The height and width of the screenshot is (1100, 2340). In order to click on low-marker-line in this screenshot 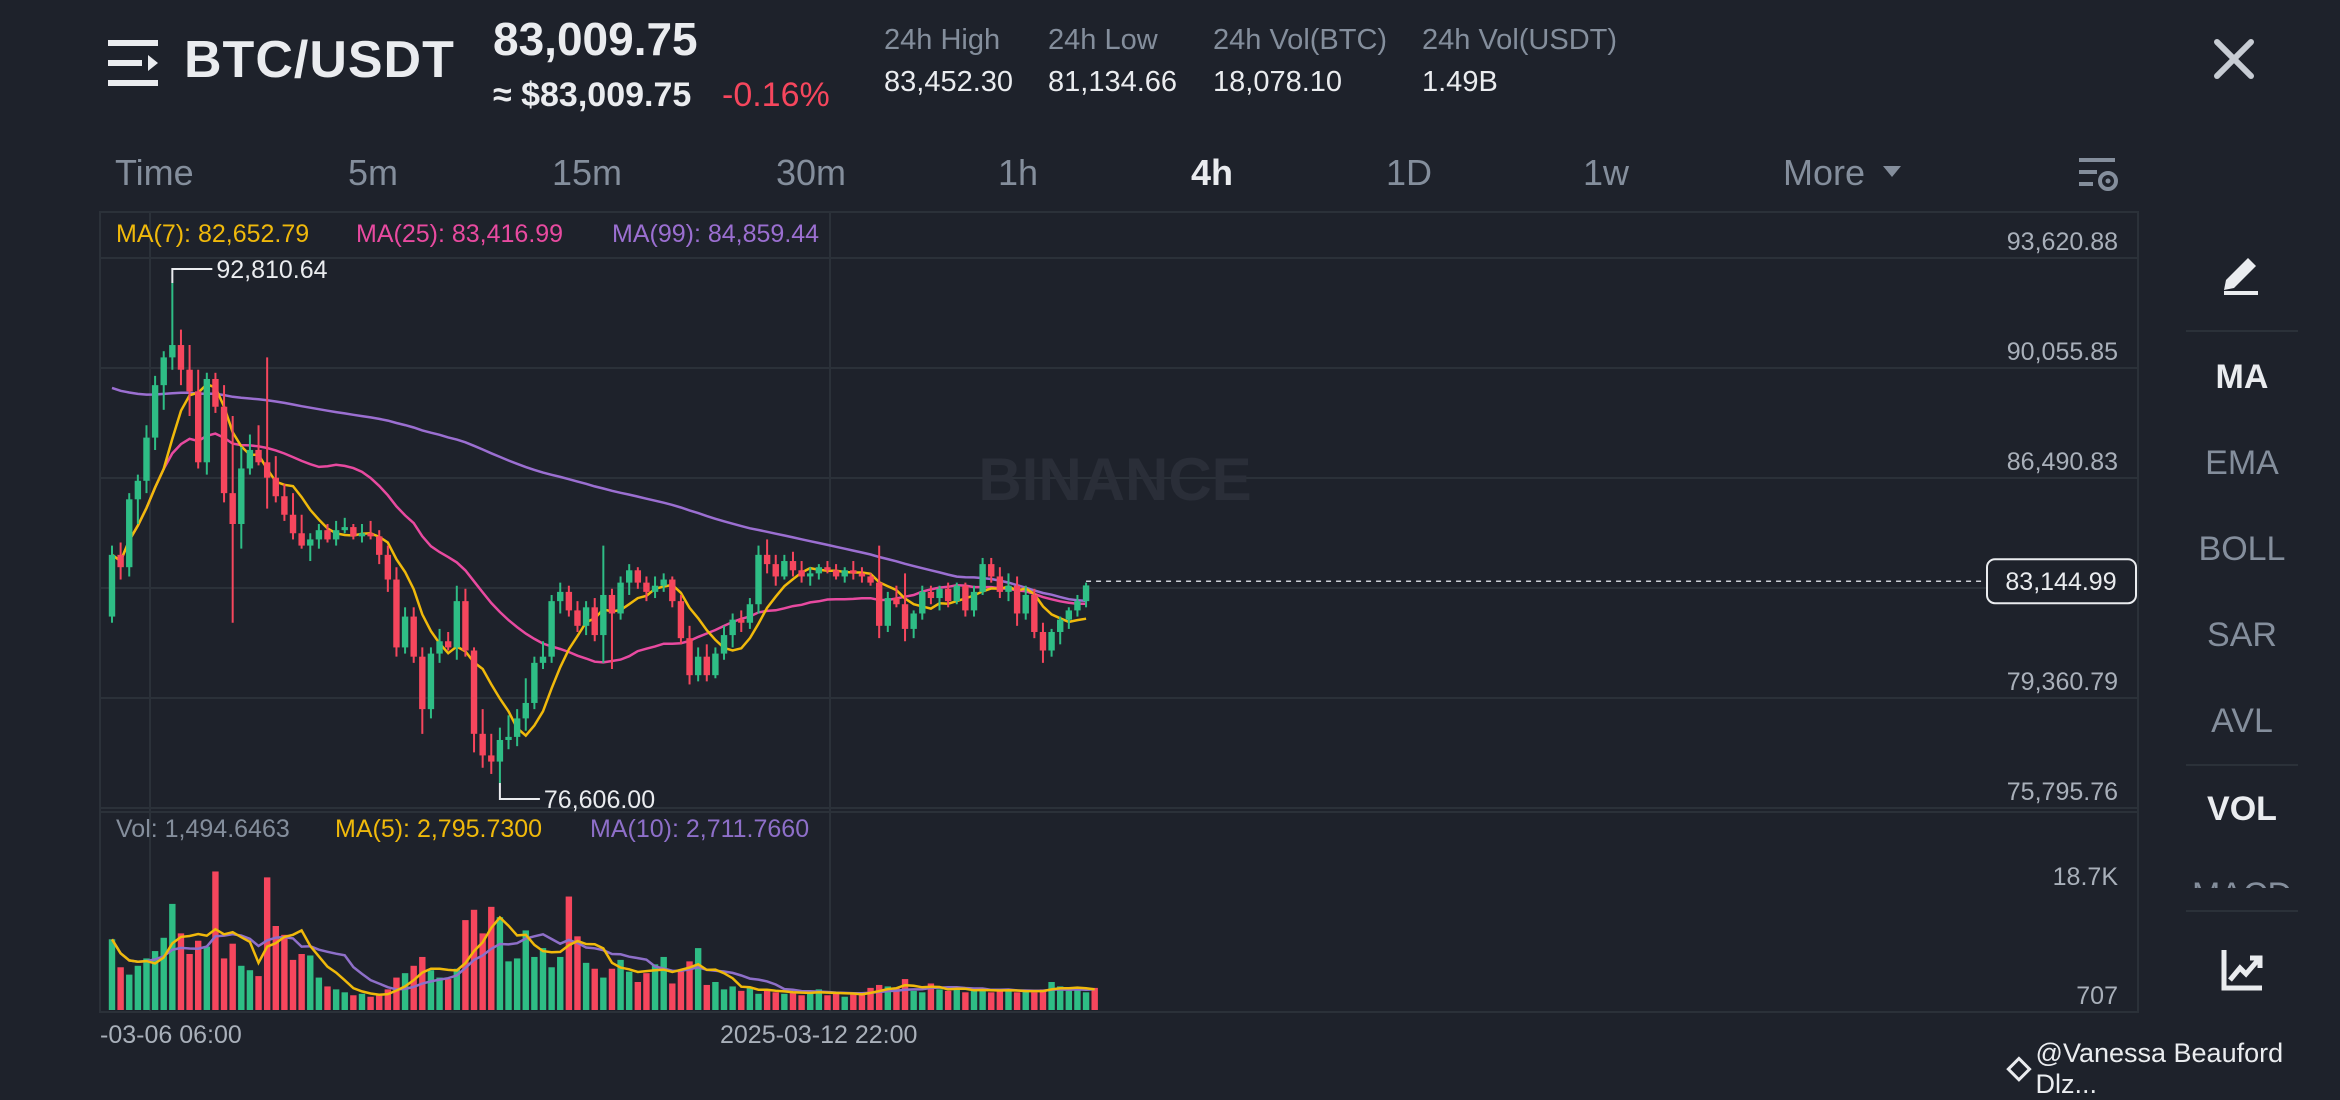, I will do `click(519, 791)`.